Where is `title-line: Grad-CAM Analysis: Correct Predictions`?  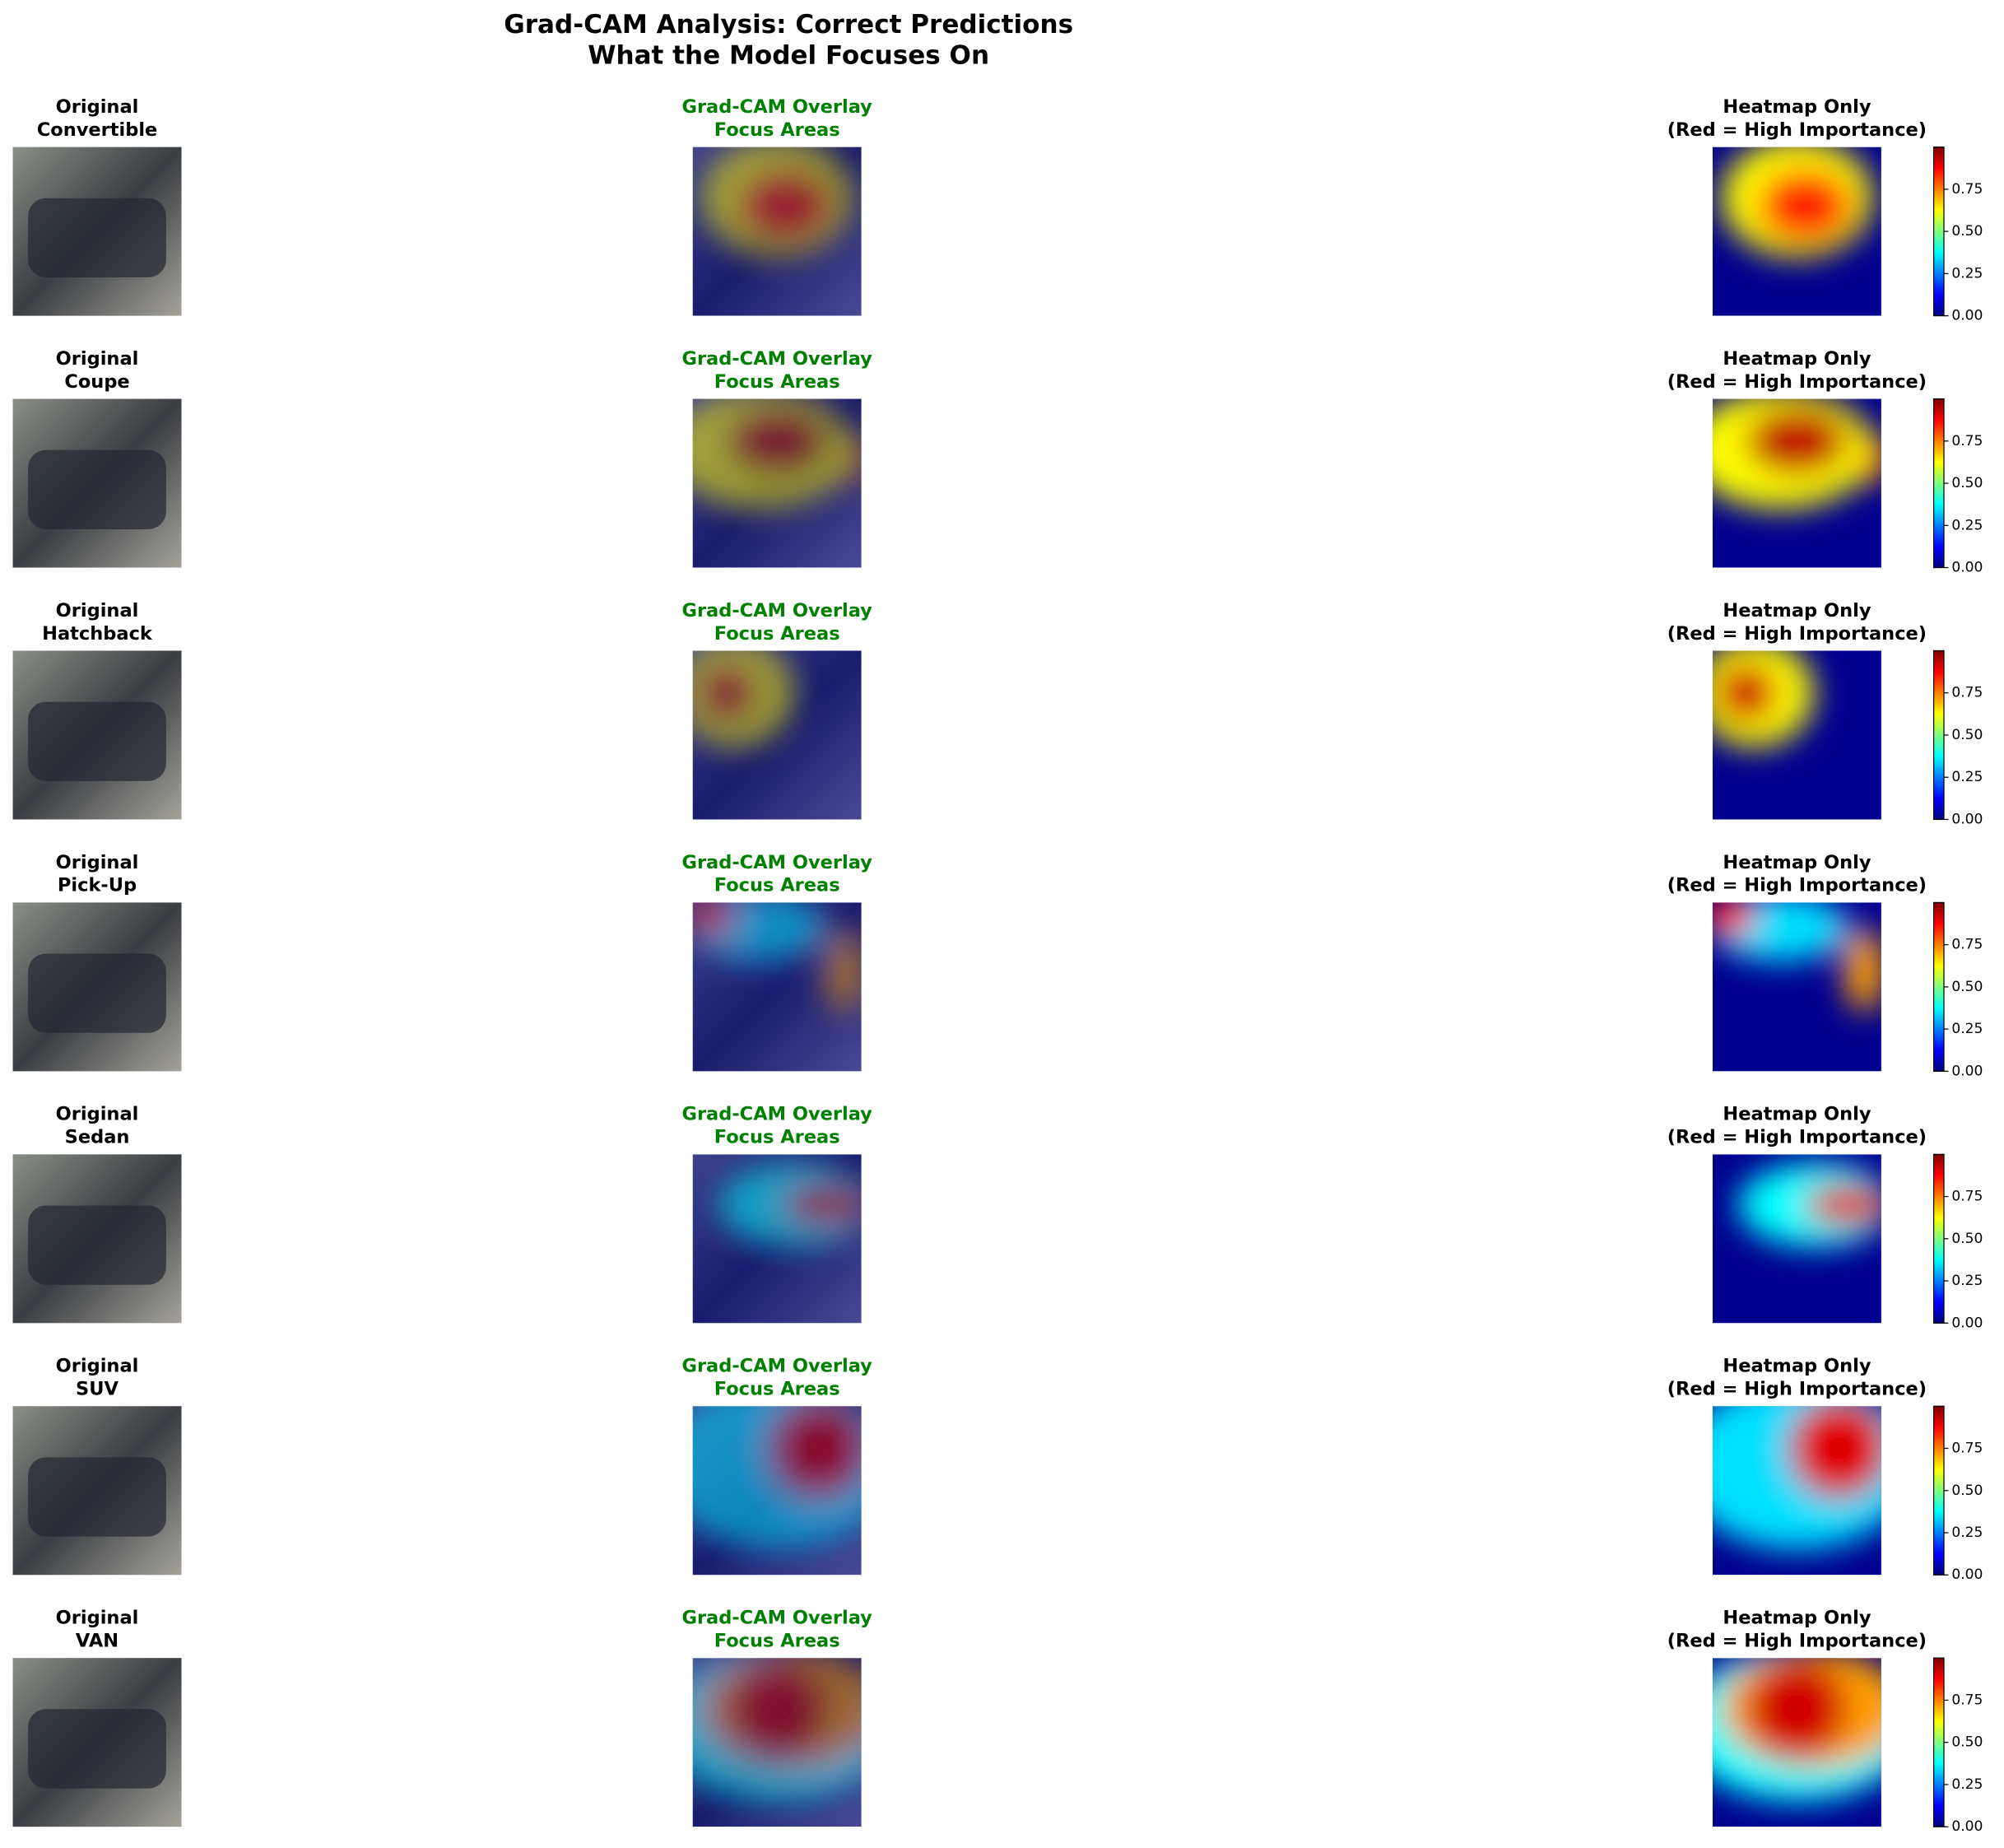
title-line: Grad-CAM Analysis: Correct Predictions is located at coordinates (788, 25).